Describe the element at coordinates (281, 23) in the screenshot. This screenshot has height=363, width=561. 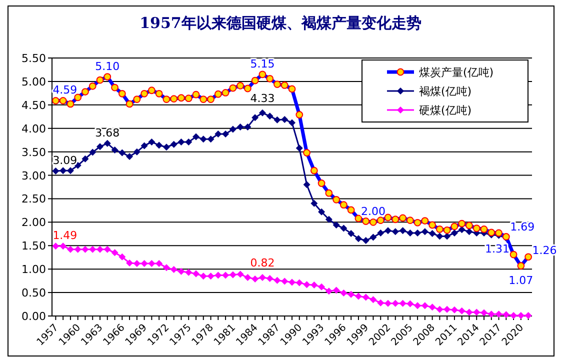
I see `chart-title: 1957年以来德国硬煤、褐煤产量变化走势` at that location.